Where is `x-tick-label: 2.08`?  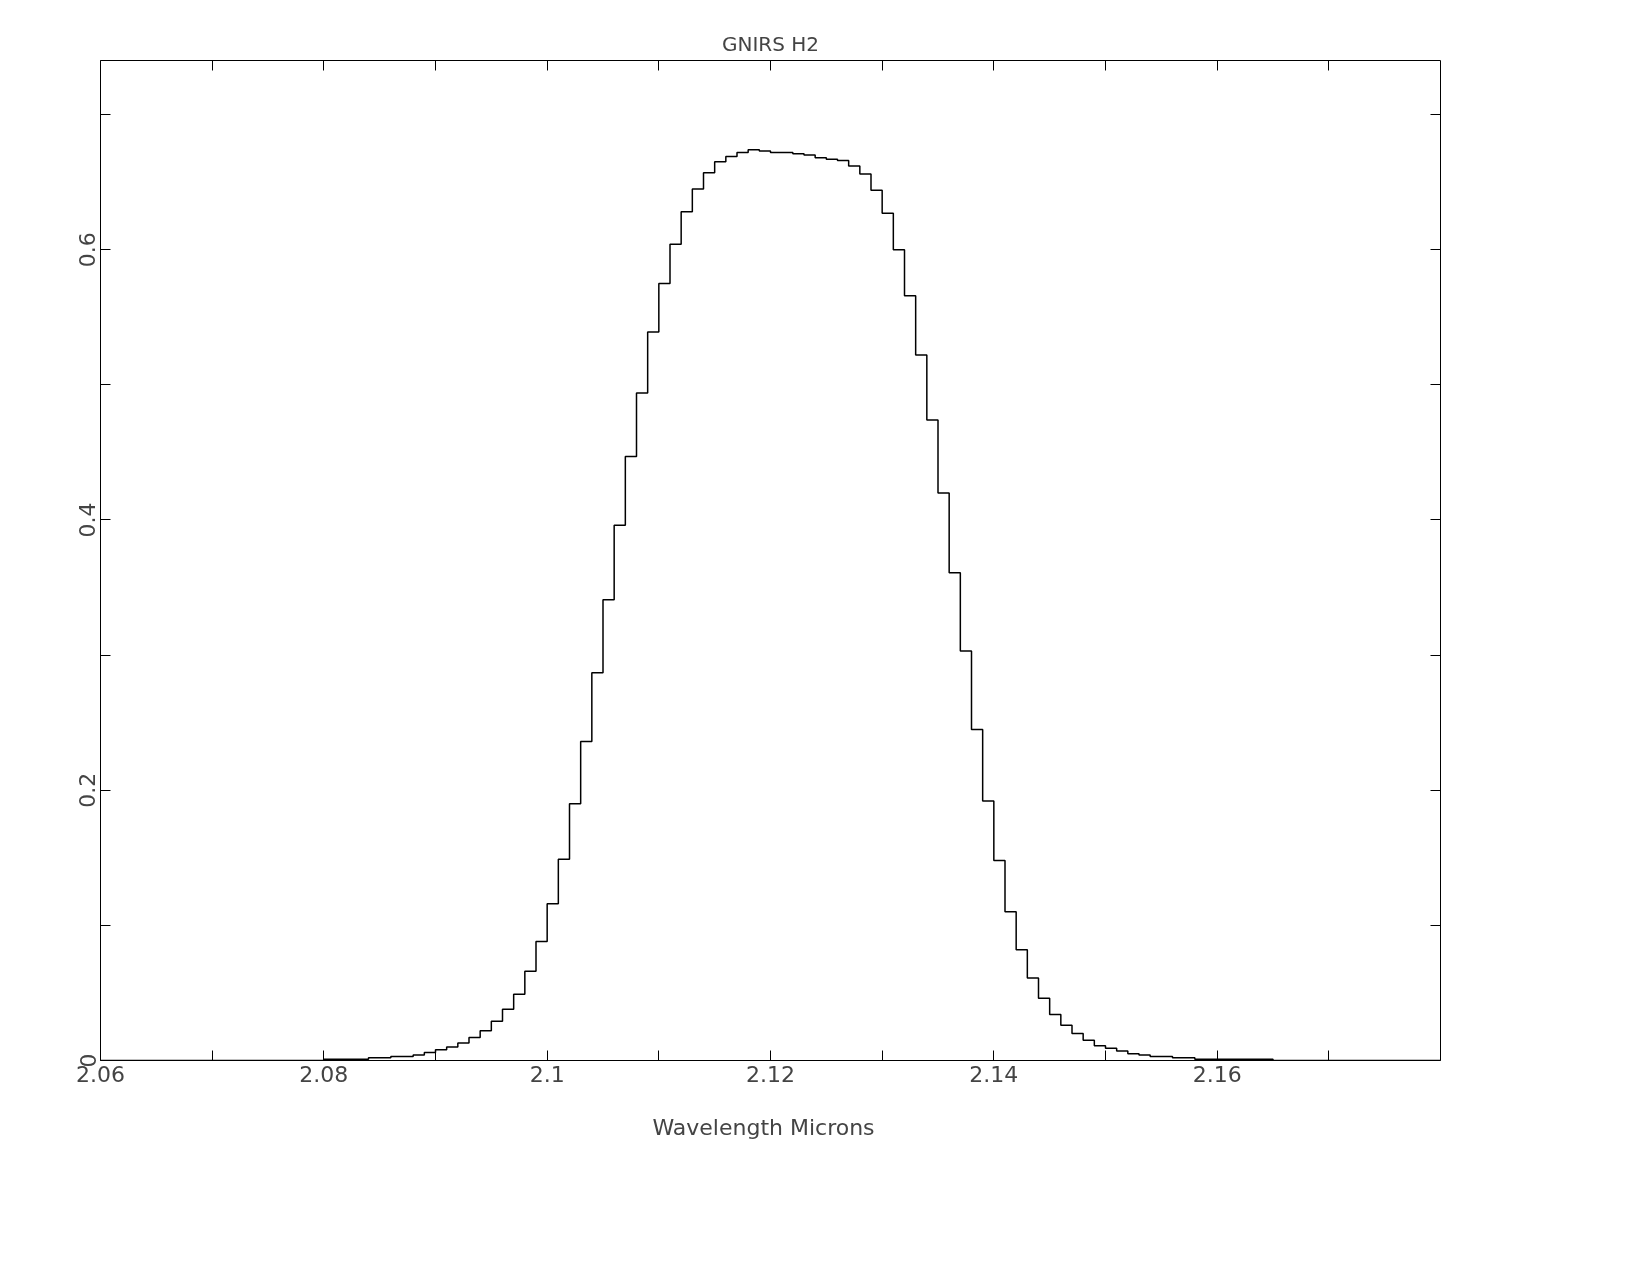
x-tick-label: 2.08 is located at coordinates (324, 1074).